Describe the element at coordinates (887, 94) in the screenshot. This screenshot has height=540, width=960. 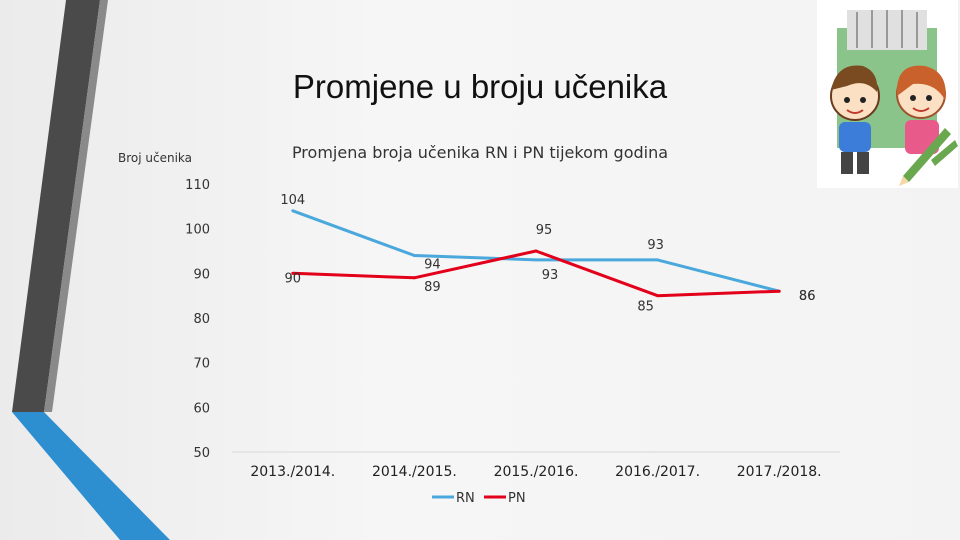
I see `children-with-books-and-pencils-icon` at that location.